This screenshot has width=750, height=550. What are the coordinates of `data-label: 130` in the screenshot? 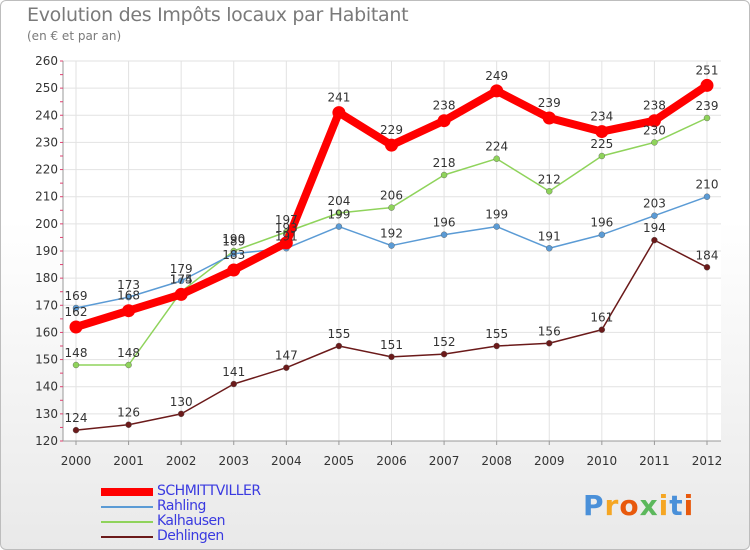 It's located at (181, 402).